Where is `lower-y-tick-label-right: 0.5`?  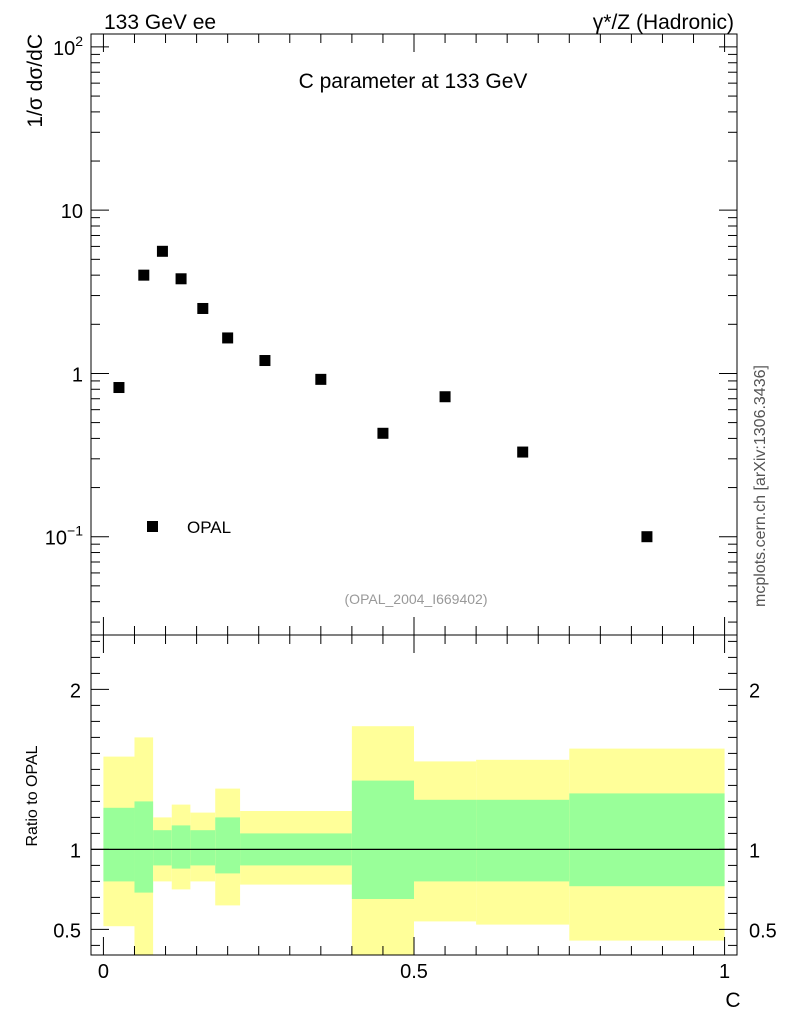
lower-y-tick-label-right: 0.5 is located at coordinates (763, 931).